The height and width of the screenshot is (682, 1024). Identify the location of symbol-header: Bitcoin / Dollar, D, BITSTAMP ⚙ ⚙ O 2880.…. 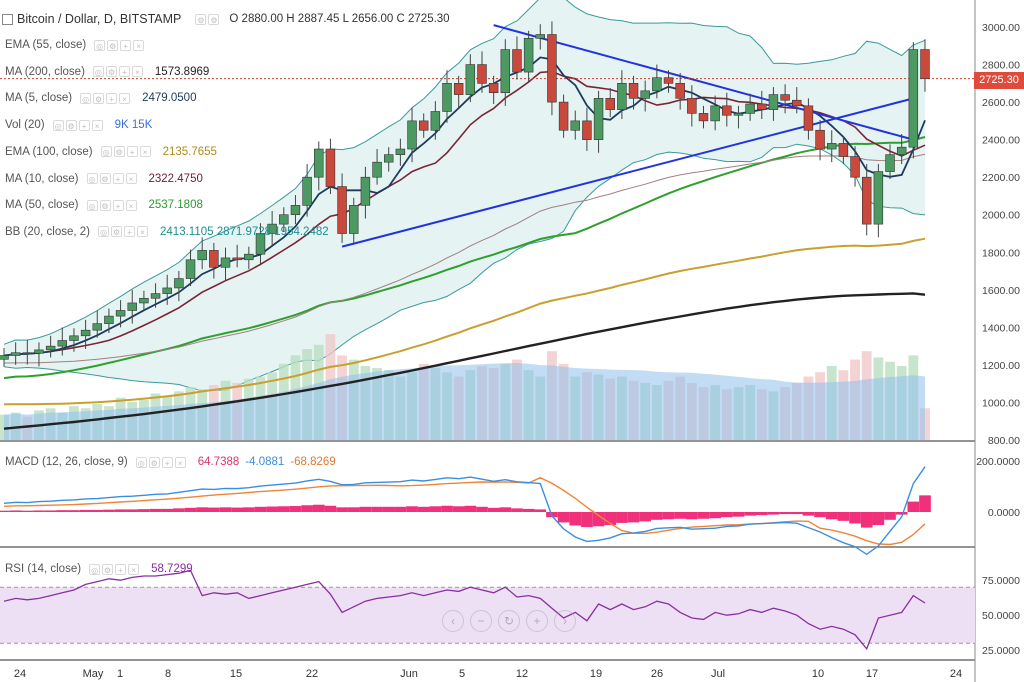
(226, 19).